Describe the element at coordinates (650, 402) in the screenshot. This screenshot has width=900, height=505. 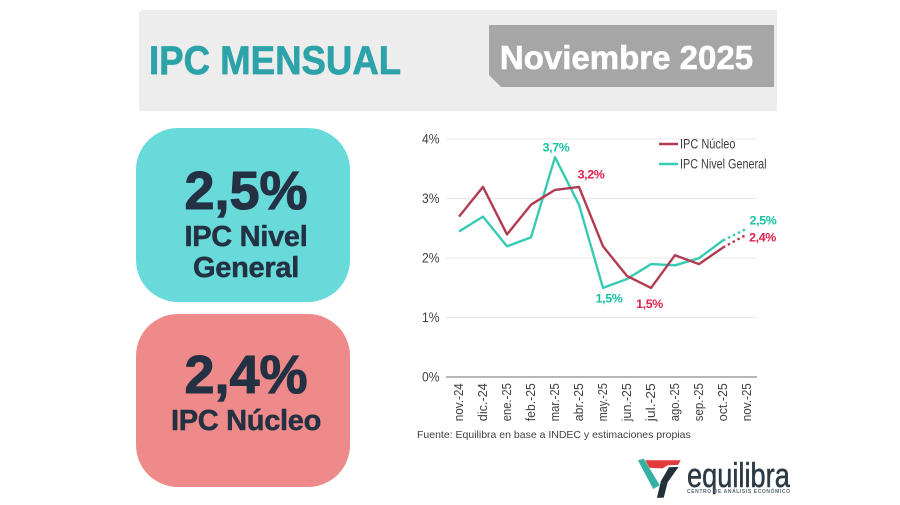
I see `svg-text: jul.-25` at that location.